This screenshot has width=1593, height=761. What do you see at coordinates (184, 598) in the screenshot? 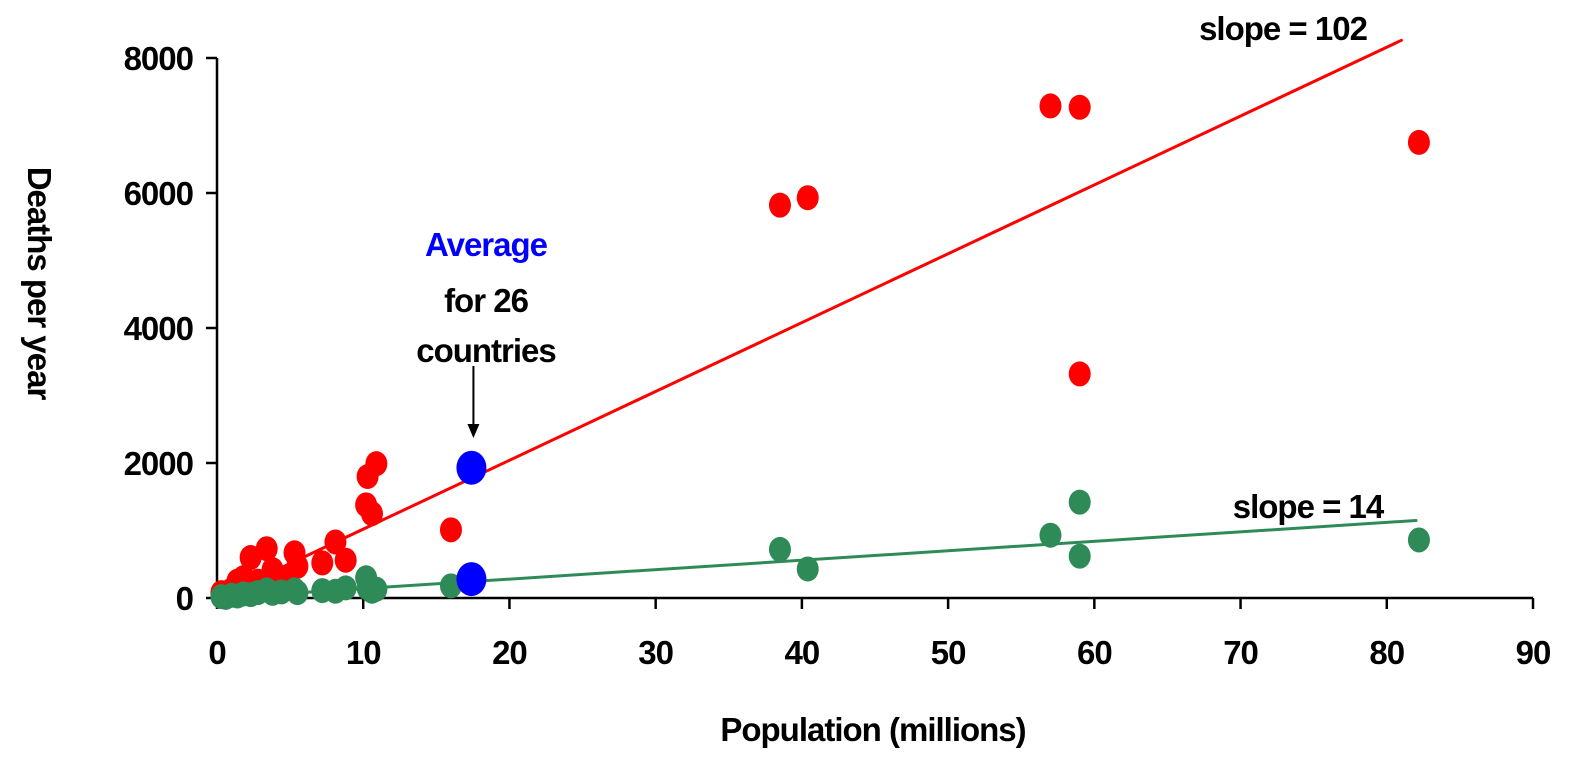
I see `y-tick-label: 0` at bounding box center [184, 598].